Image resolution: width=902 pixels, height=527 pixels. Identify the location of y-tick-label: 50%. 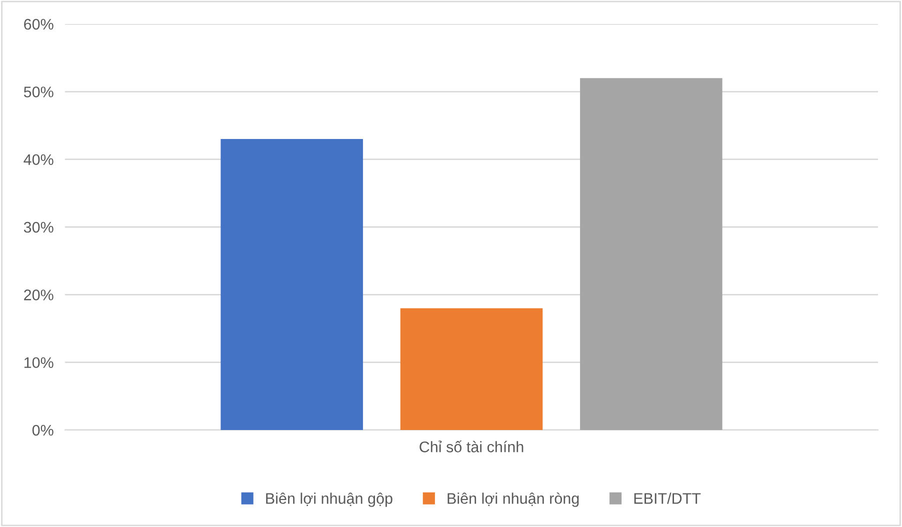
(39, 92).